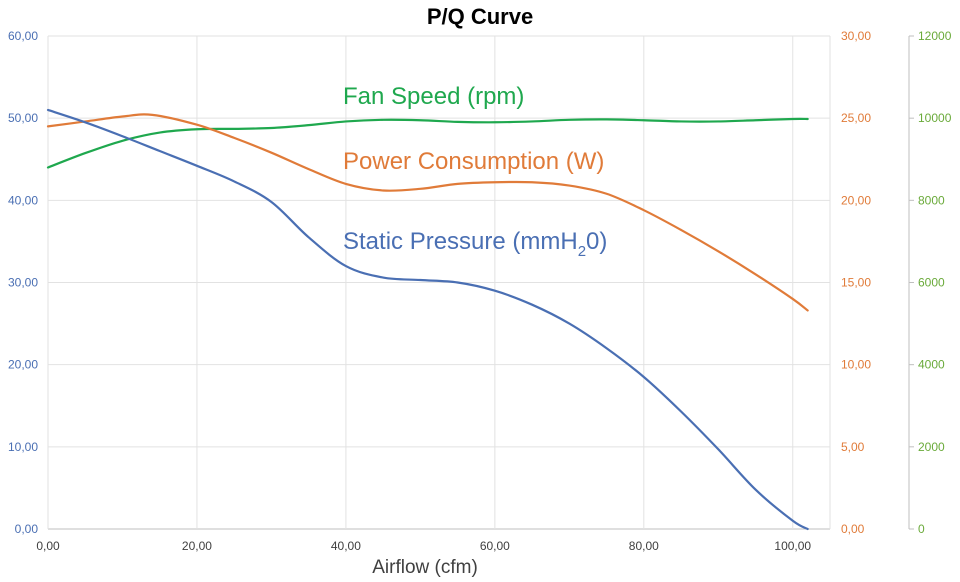 The width and height of the screenshot is (960, 582). What do you see at coordinates (856, 118) in the screenshot?
I see `right-y-tick-label: 25,00` at bounding box center [856, 118].